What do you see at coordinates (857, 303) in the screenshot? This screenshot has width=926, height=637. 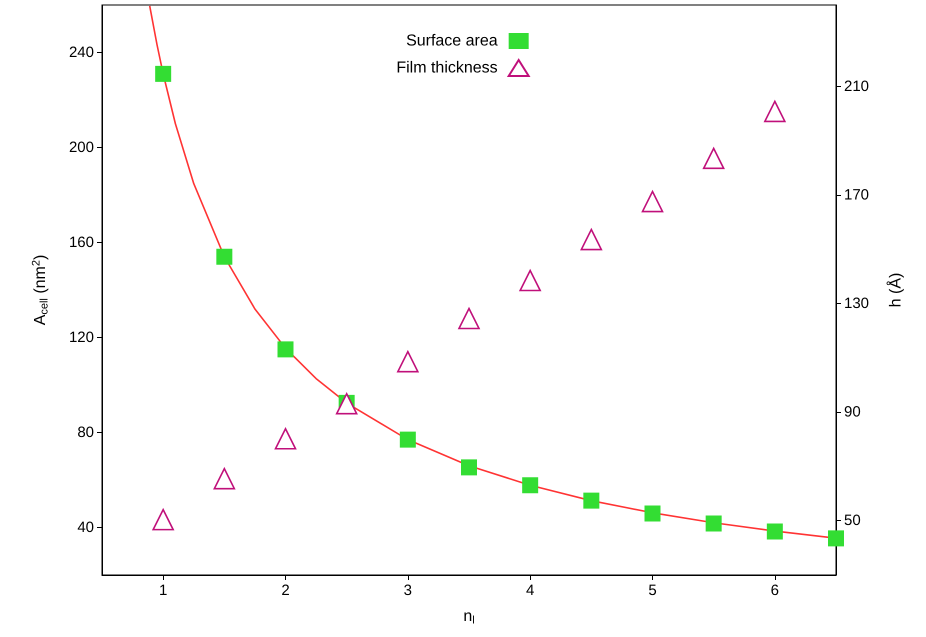 I see `y2-tick-label: 130` at bounding box center [857, 303].